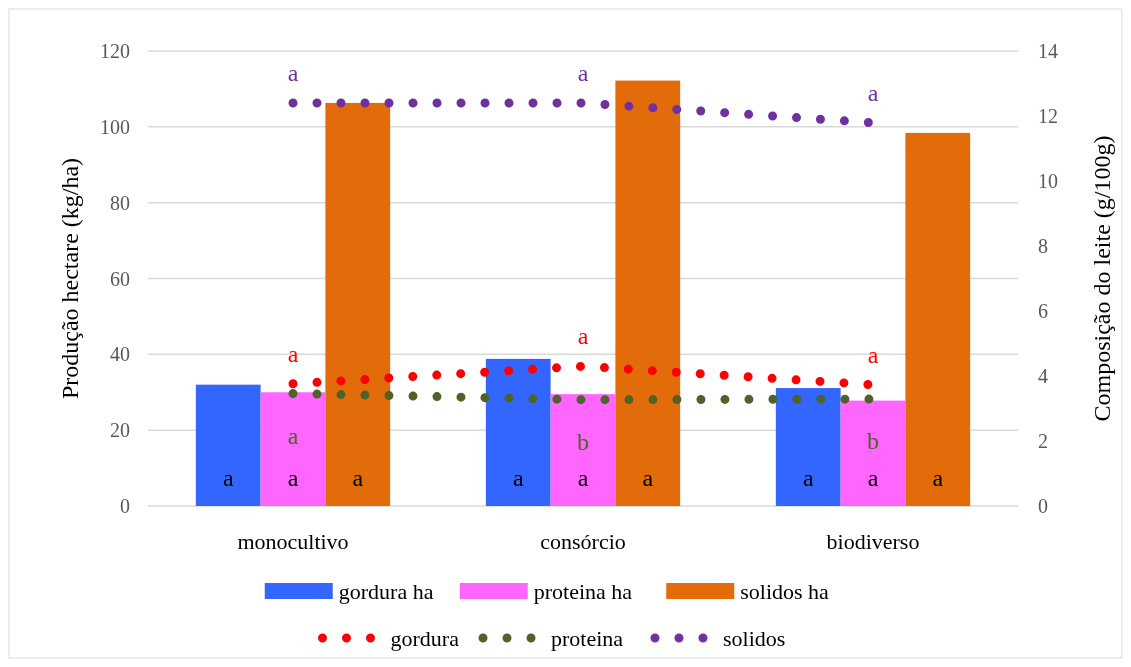 Image resolution: width=1131 pixels, height=667 pixels. Describe the element at coordinates (115, 51) in the screenshot. I see `y-tick-label: 120` at that location.